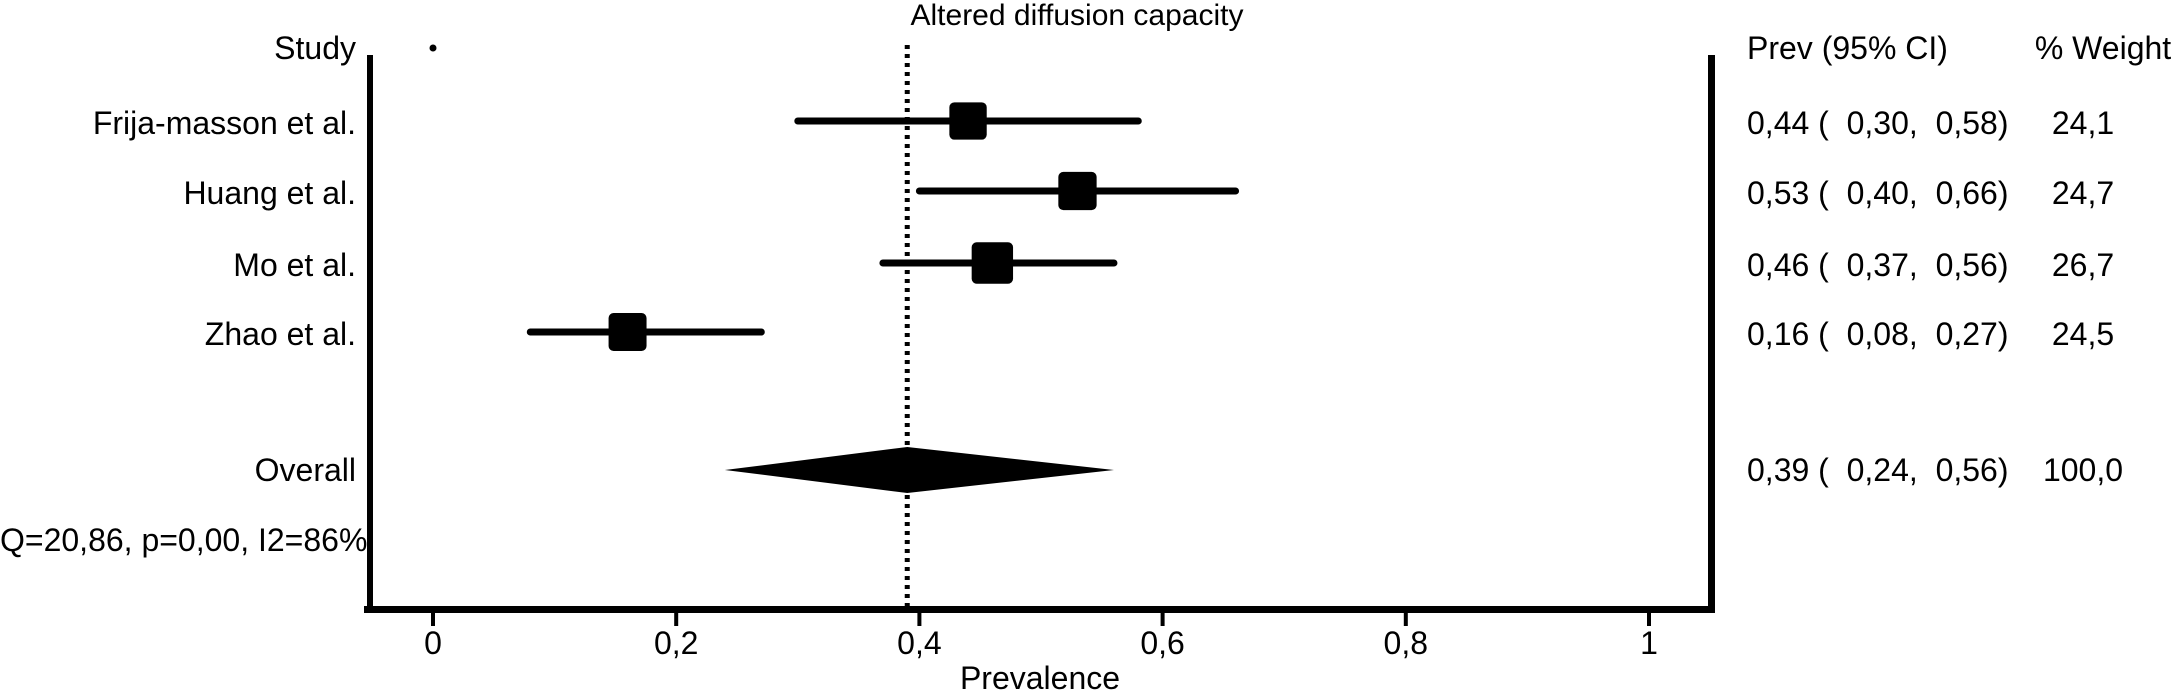  Describe the element at coordinates (1649, 643) in the screenshot. I see `x-tick-label: 1` at that location.